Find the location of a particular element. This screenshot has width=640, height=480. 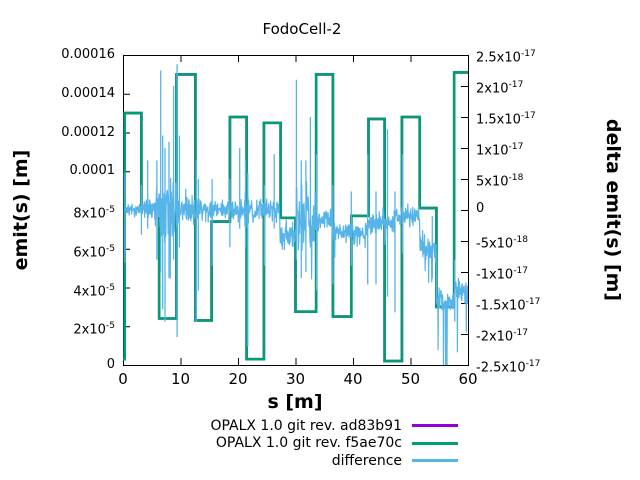

legend-label: OPALX 1.0 git rev. f5ae70c is located at coordinates (308, 443).